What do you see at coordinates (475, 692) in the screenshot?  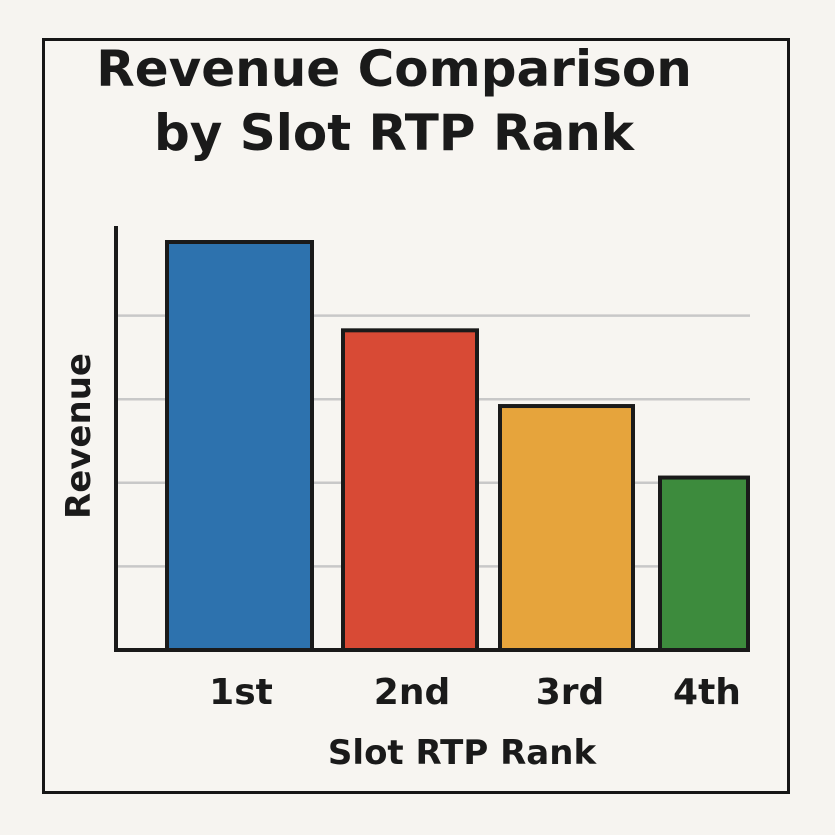 I see `x-tick-labels: 1st 2nd 3rd 4th` at bounding box center [475, 692].